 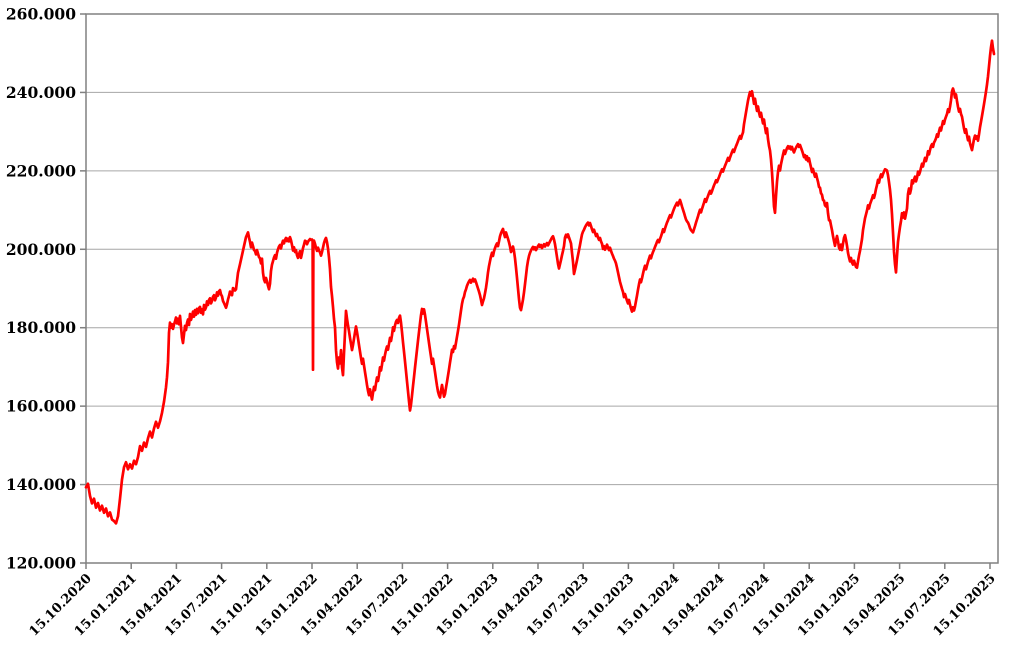 I want to click on y-tick-label: 180.000, so click(x=41, y=327).